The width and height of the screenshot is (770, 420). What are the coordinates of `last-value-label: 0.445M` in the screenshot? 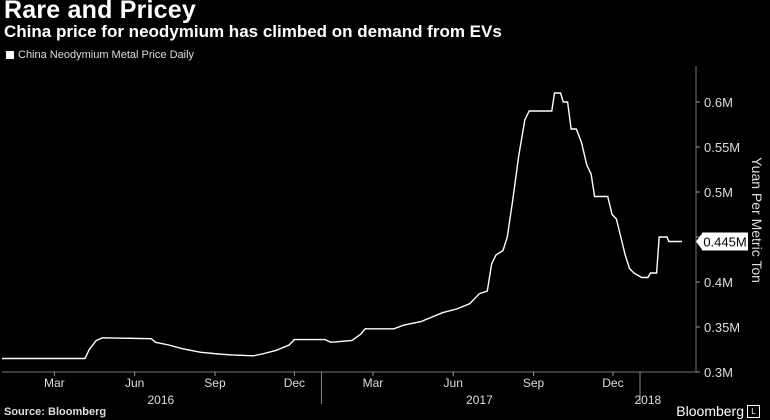 It's located at (724, 242).